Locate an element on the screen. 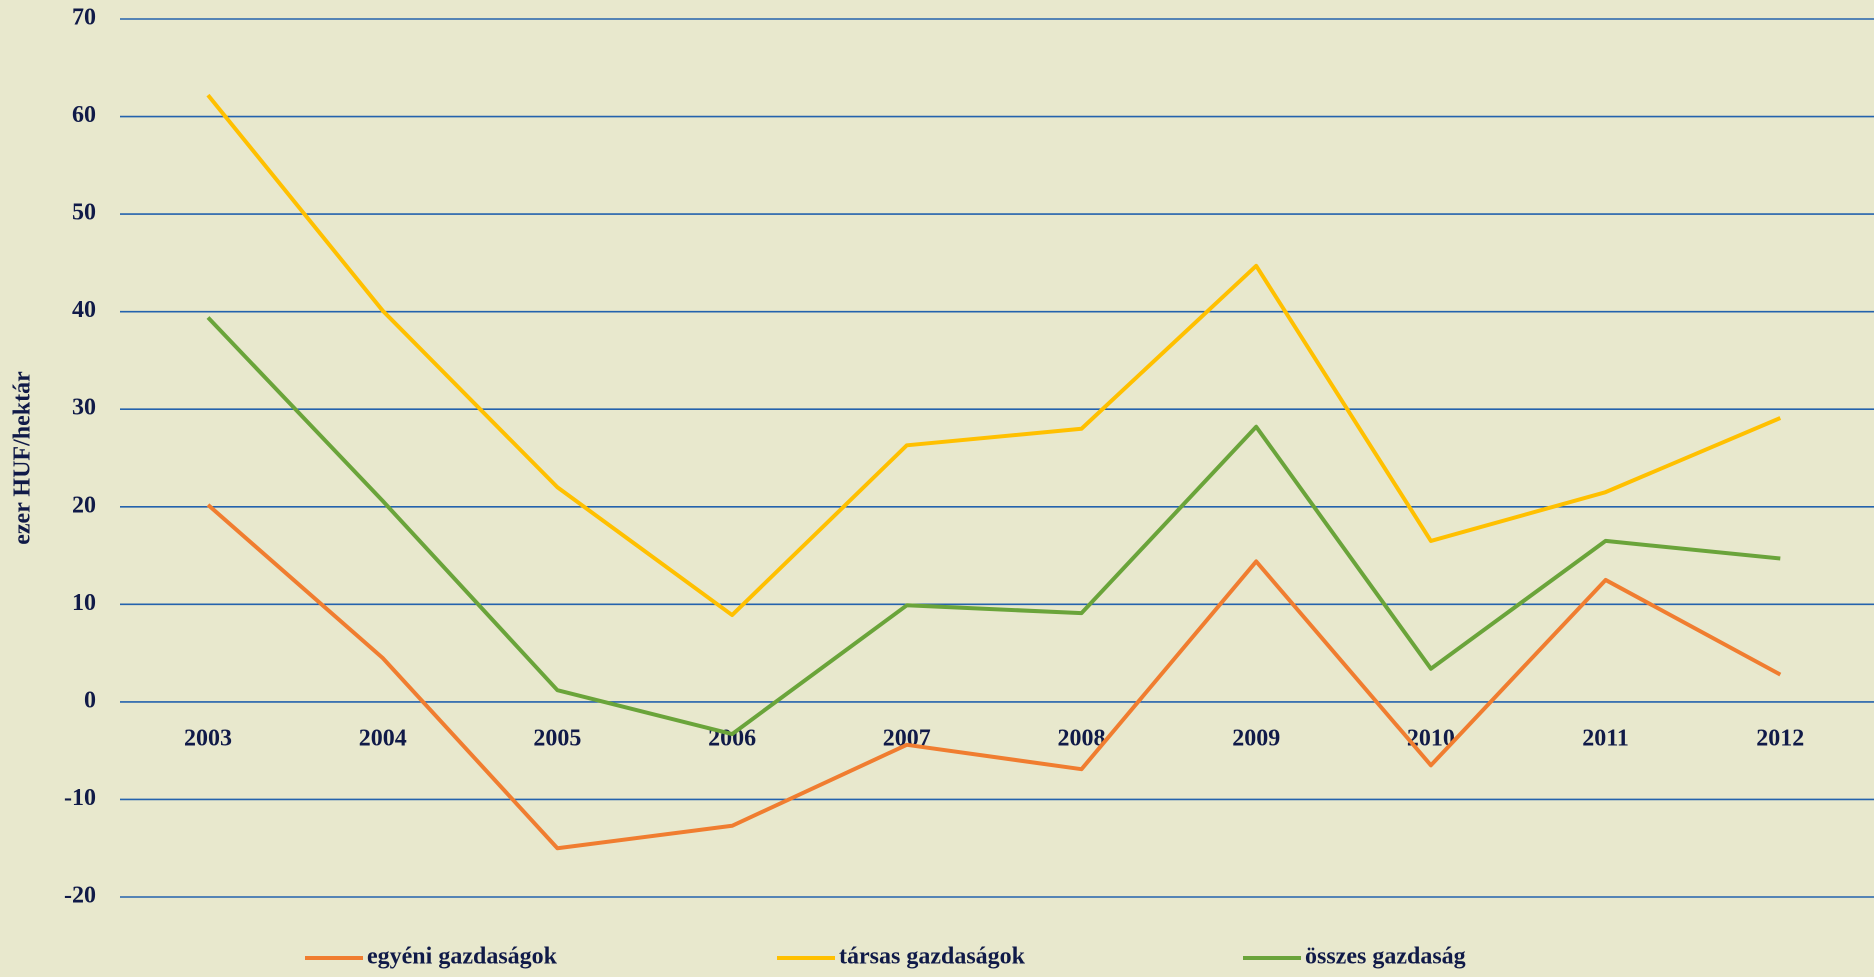 The height and width of the screenshot is (977, 1874). legend-label: összes gazdaság is located at coordinates (1385, 957).